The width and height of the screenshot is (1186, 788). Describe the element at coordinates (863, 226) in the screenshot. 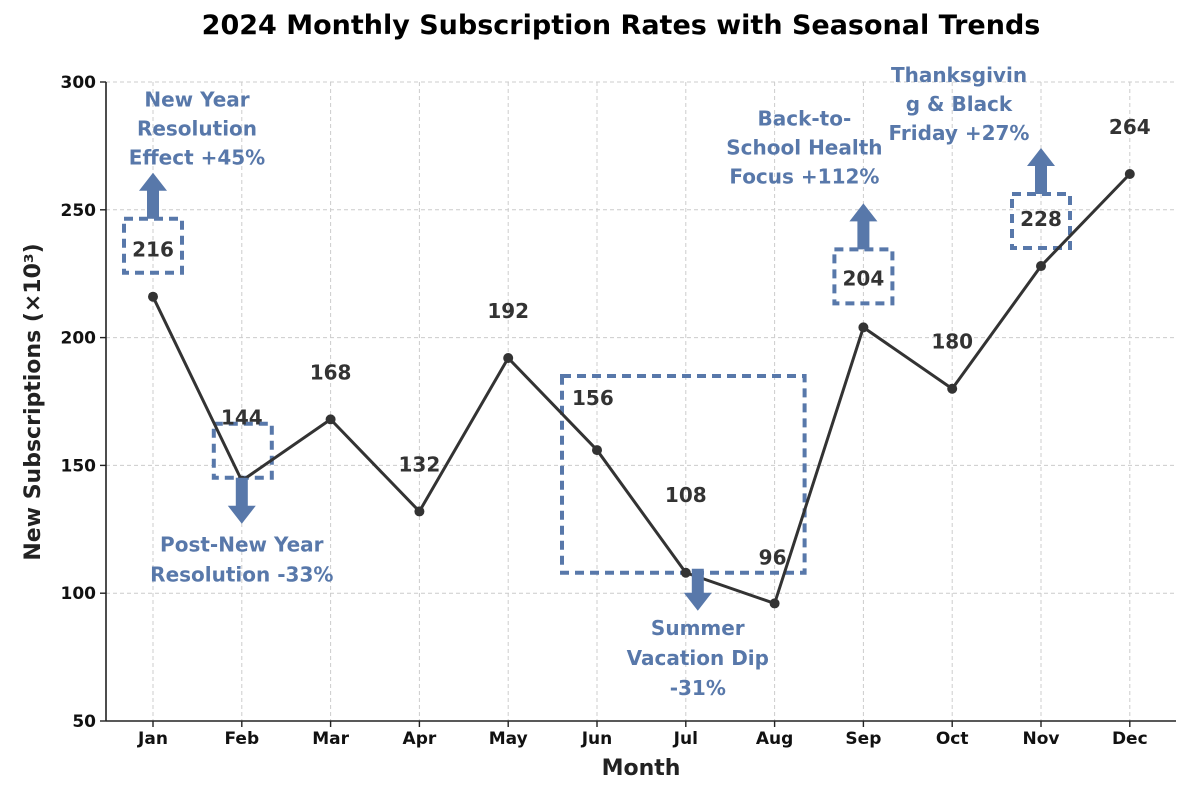

I see `annotation-sep-arrow` at that location.